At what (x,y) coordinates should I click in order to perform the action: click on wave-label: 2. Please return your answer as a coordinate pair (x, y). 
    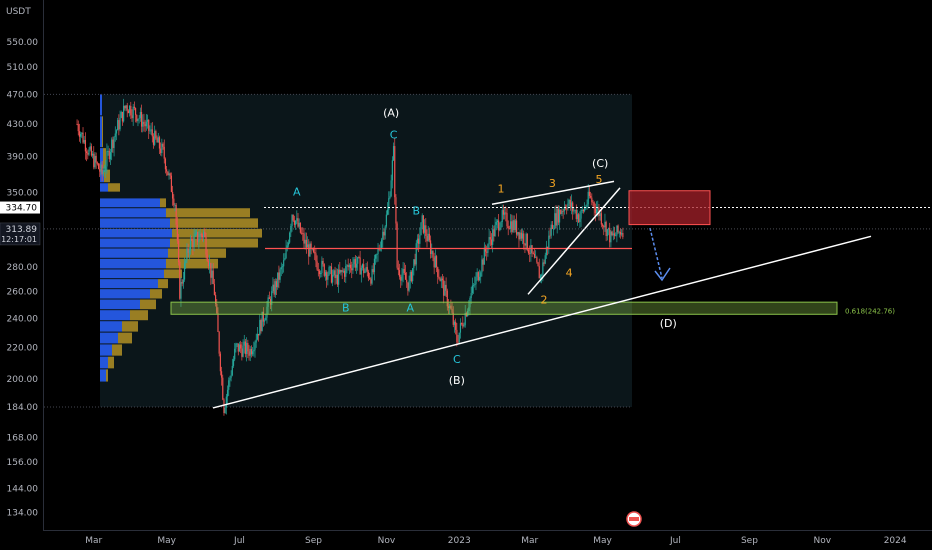
    Looking at the image, I should click on (544, 299).